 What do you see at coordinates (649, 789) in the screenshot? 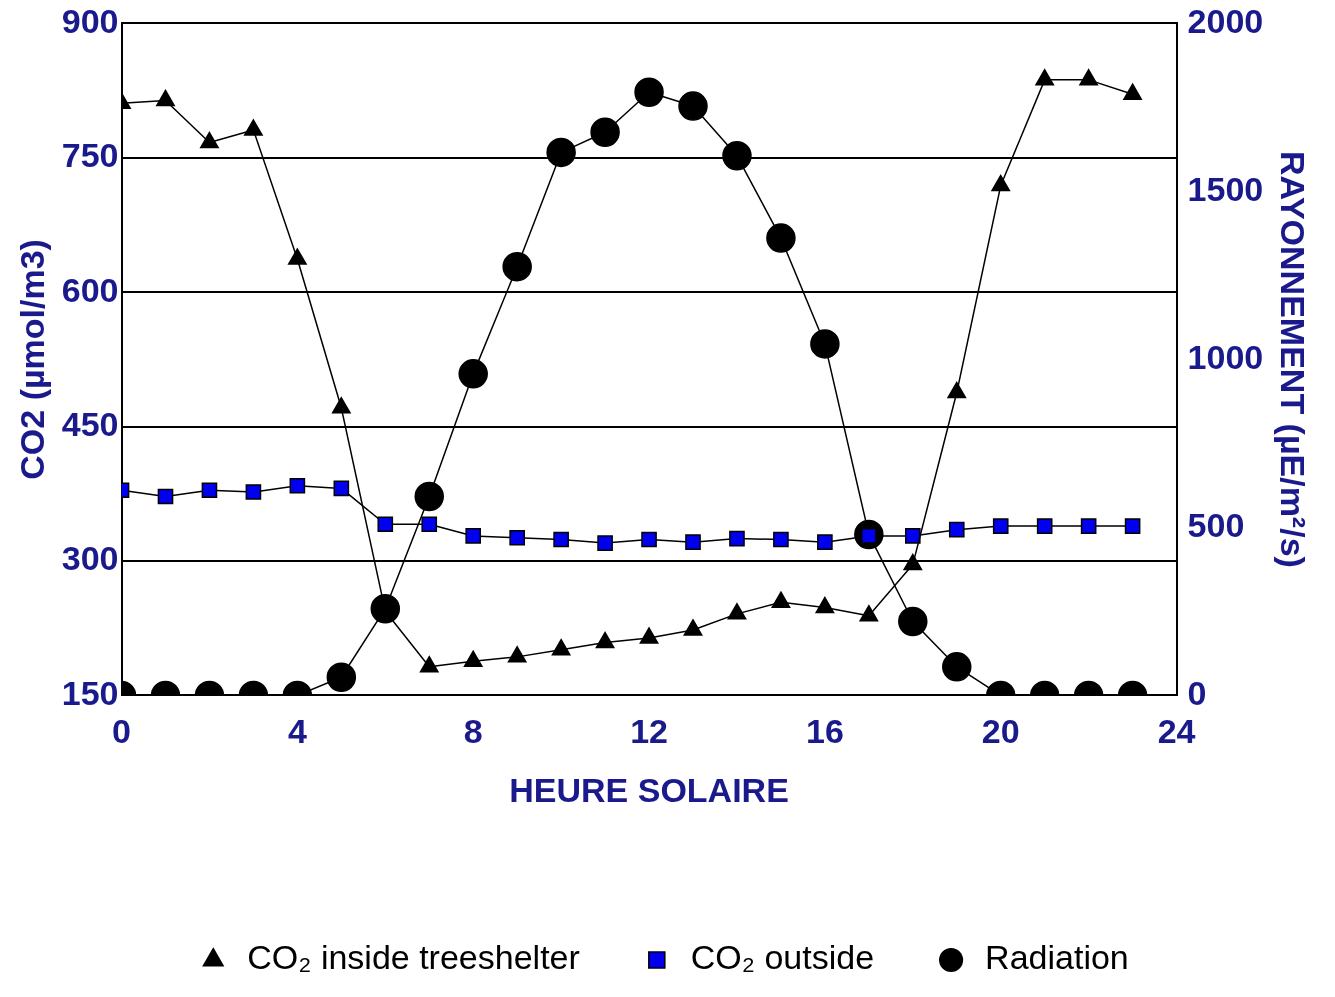
I see `x-axis-title: HEURE SOLAIRE` at bounding box center [649, 789].